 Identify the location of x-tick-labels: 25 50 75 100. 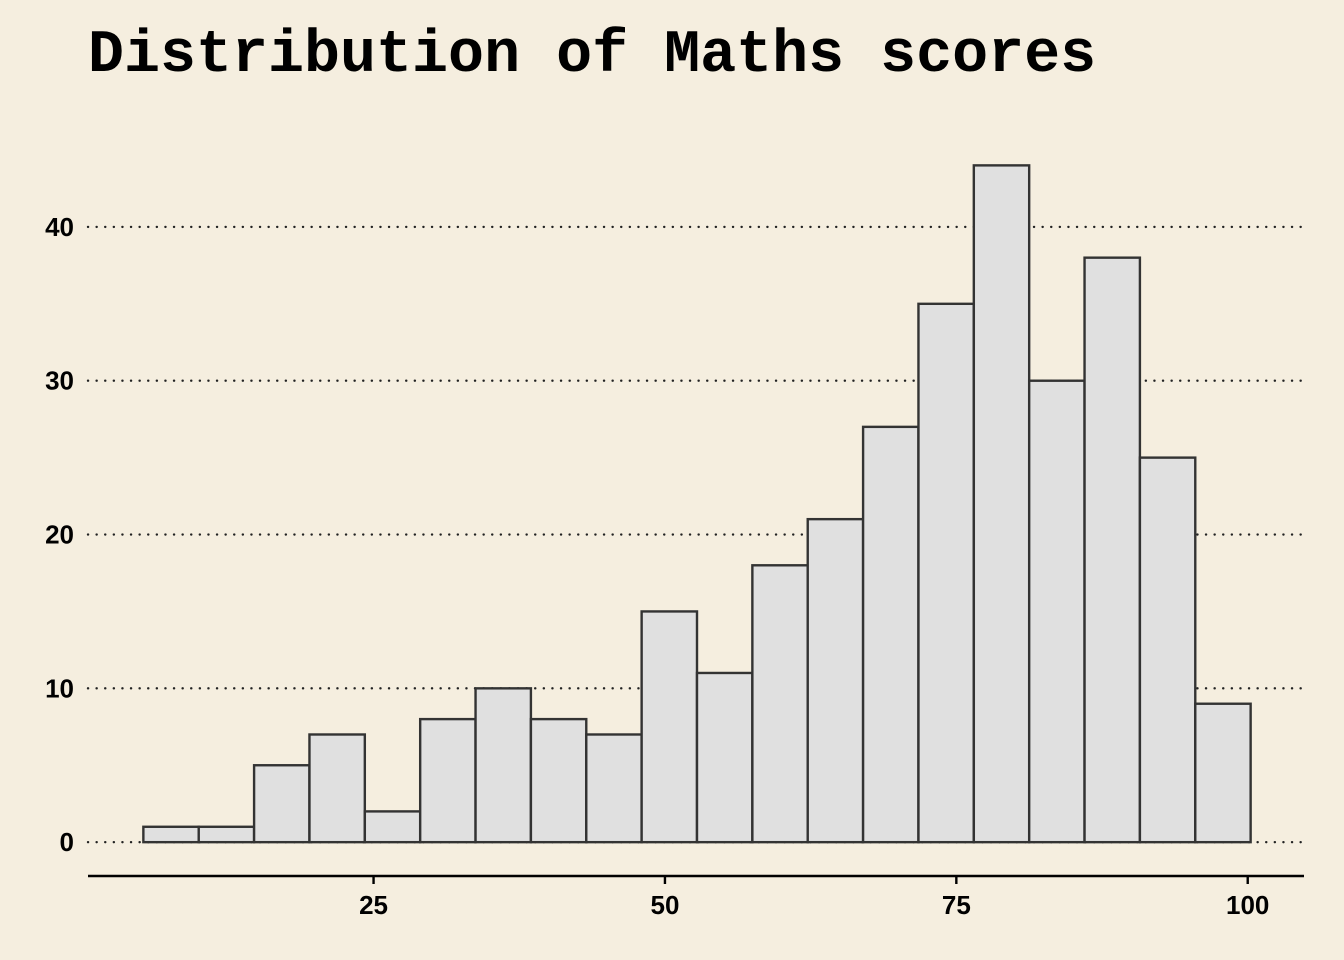
(814, 905).